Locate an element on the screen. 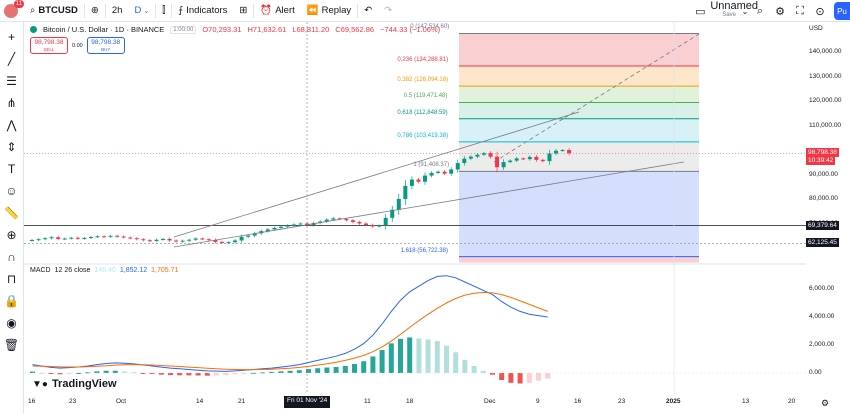 The image size is (850, 414). lock-drawing-icon: 🔒 is located at coordinates (11, 301).